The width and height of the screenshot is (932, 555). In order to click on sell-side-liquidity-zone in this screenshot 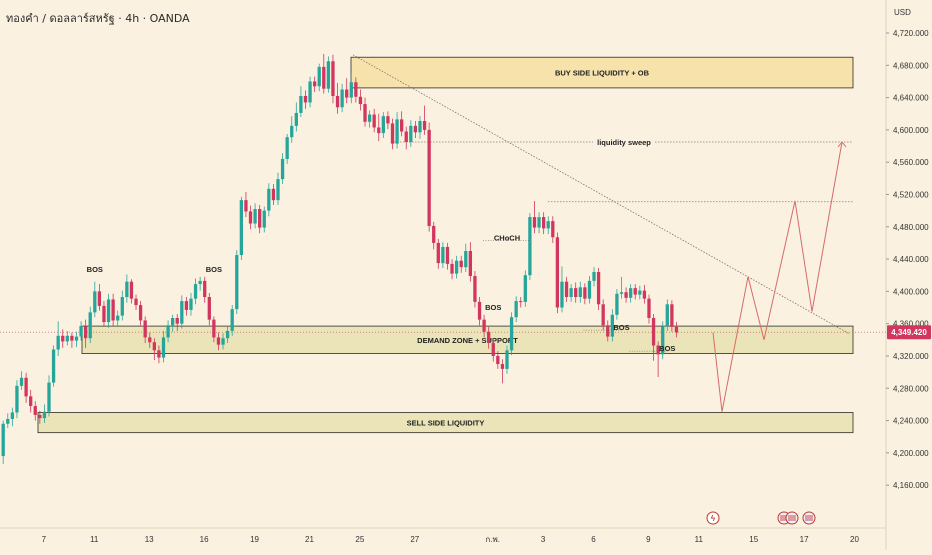, I will do `click(445, 423)`.